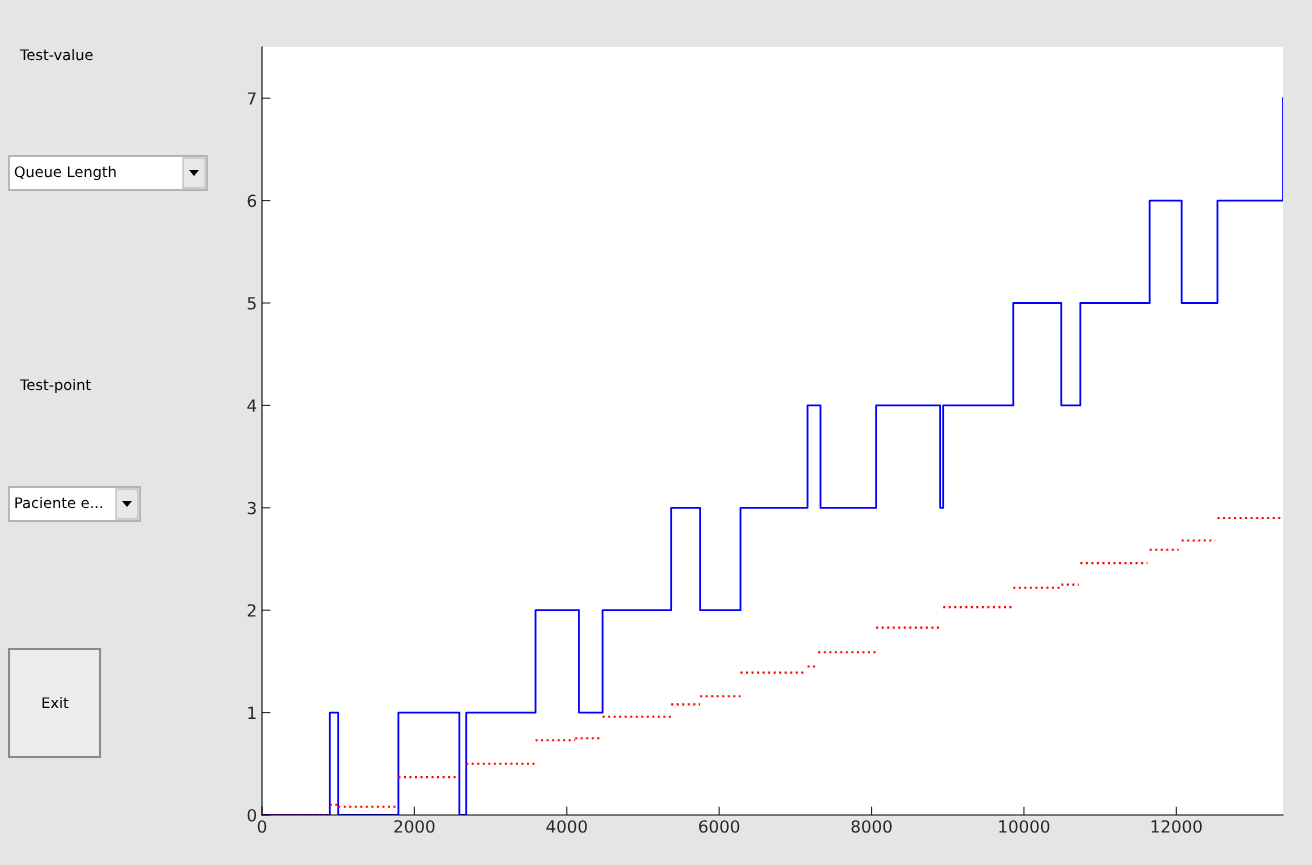 Image resolution: width=1312 pixels, height=865 pixels. Describe the element at coordinates (871, 826) in the screenshot. I see `x-tick-label: 8000` at that location.